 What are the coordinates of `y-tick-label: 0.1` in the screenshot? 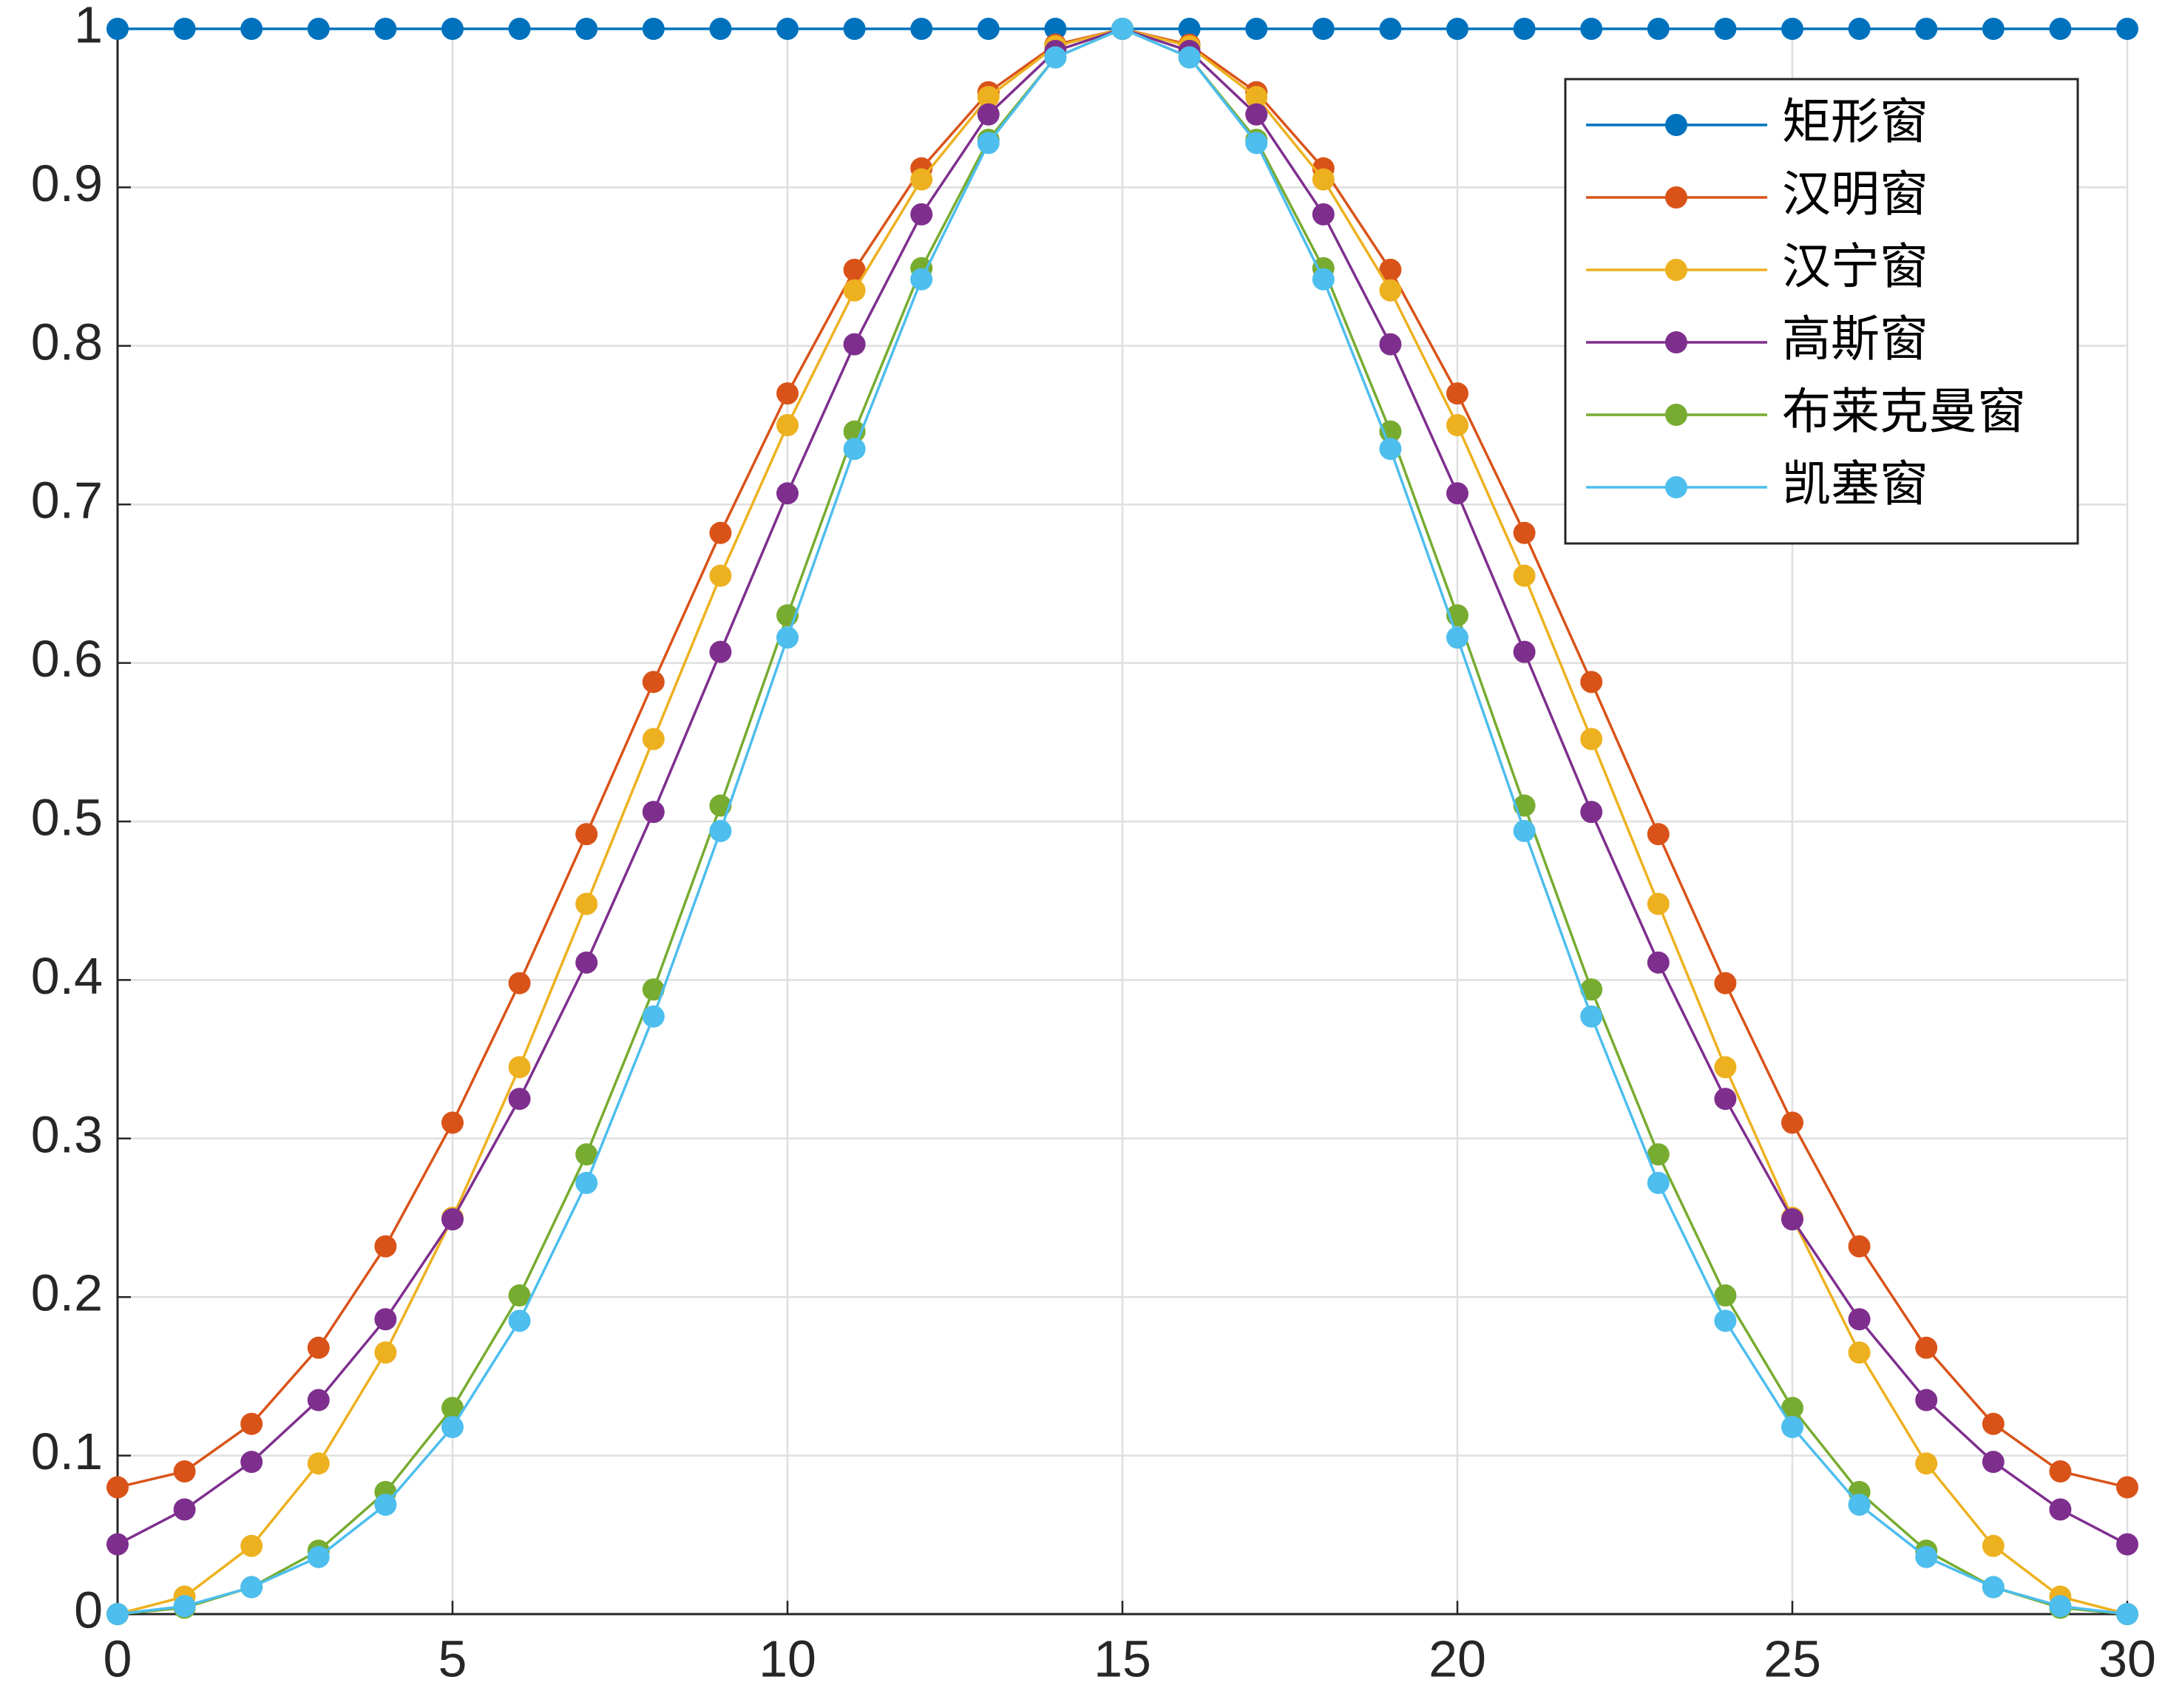 It's located at (67, 1451).